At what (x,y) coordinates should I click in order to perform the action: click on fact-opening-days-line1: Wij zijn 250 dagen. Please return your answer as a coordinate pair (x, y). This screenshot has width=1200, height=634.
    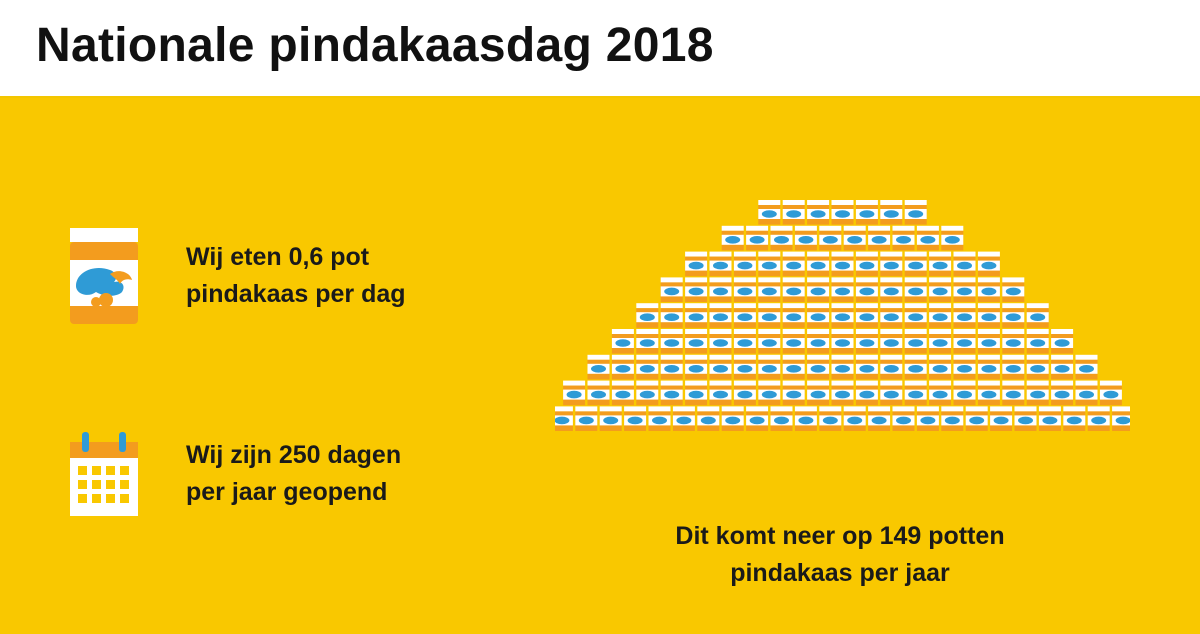
    Looking at the image, I should click on (294, 455).